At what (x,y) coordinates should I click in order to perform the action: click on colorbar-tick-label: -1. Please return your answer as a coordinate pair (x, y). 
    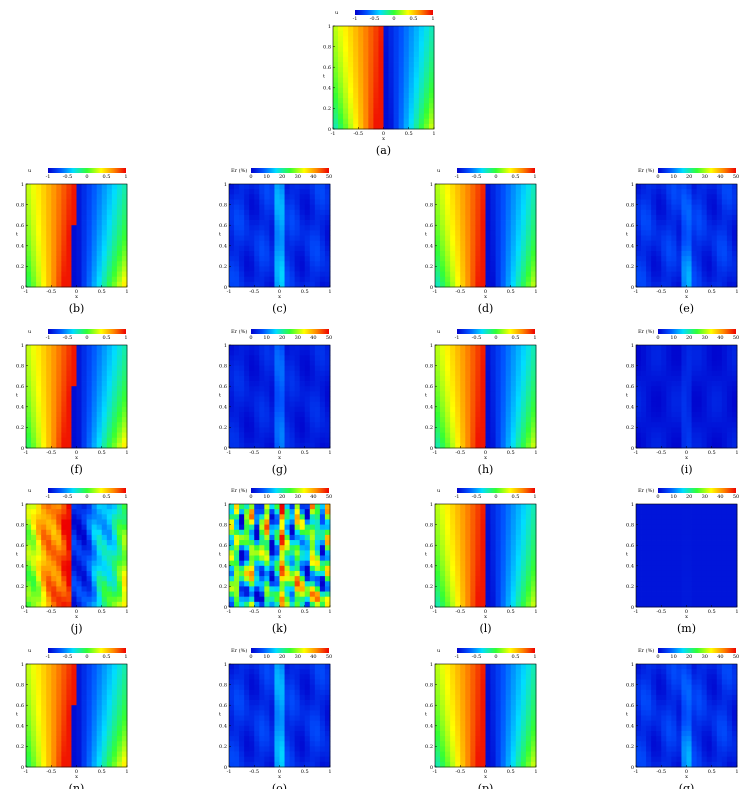
    Looking at the image, I should click on (457, 338).